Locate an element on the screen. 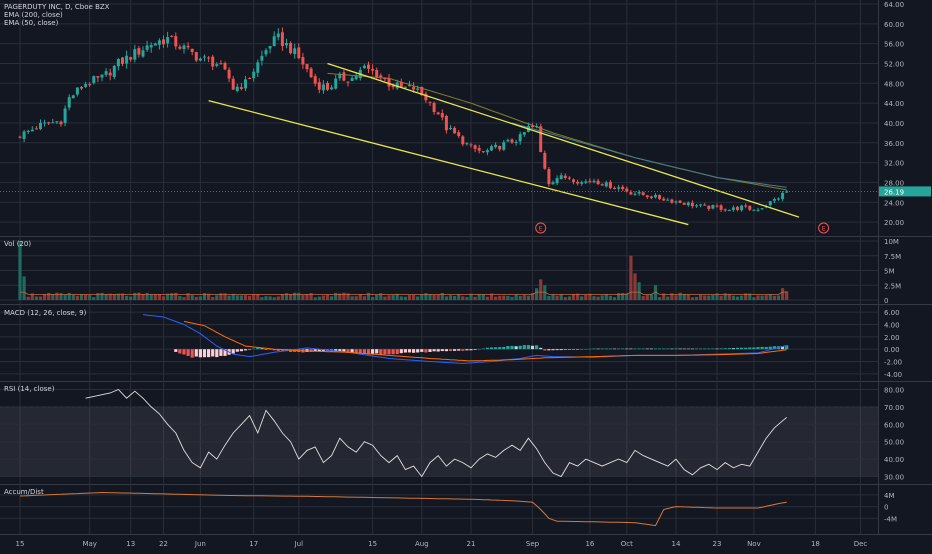  time-tick-label: May is located at coordinates (89, 544).